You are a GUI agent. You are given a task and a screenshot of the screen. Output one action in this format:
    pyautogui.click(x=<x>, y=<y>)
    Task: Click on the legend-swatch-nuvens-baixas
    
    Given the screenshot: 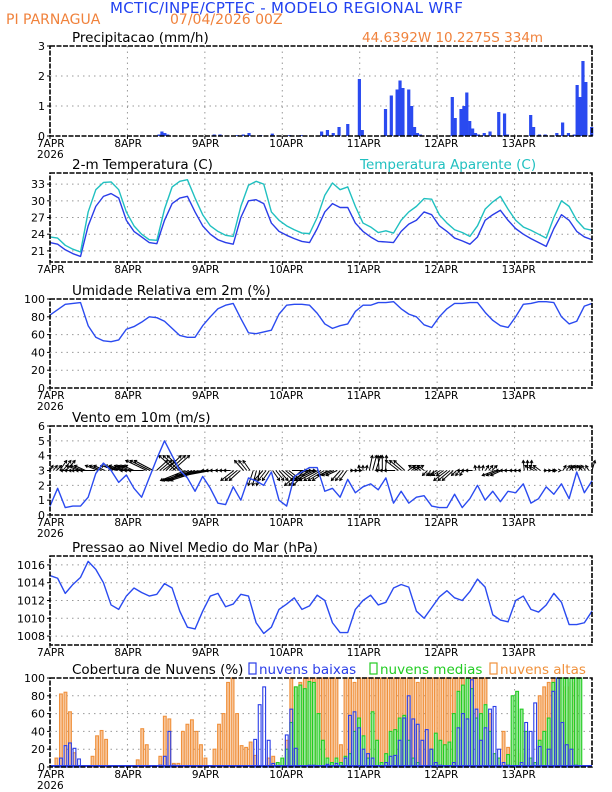 What is the action you would take?
    pyautogui.click(x=252, y=668)
    